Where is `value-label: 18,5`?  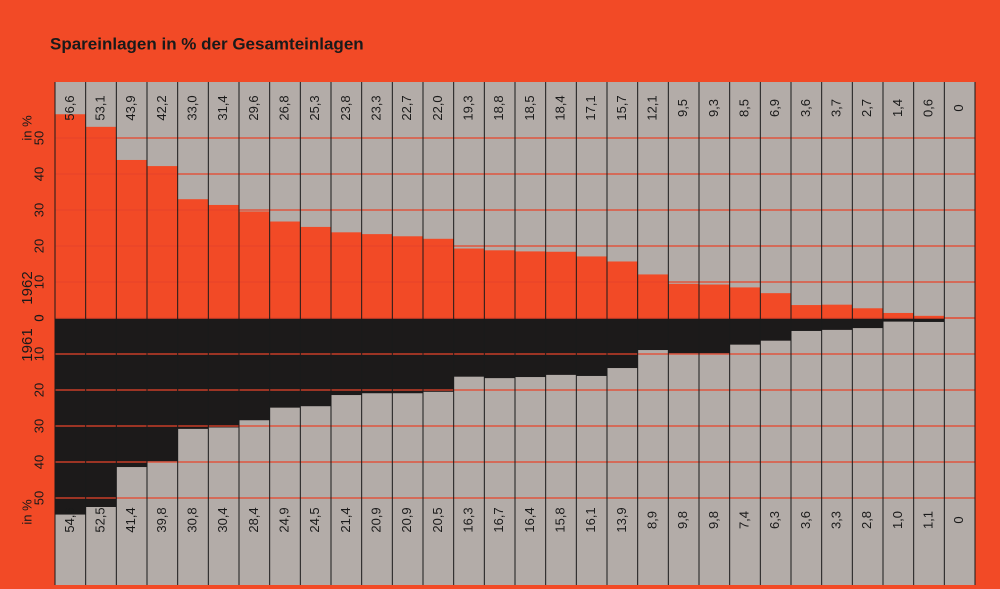
value-label: 18,5 is located at coordinates (529, 107).